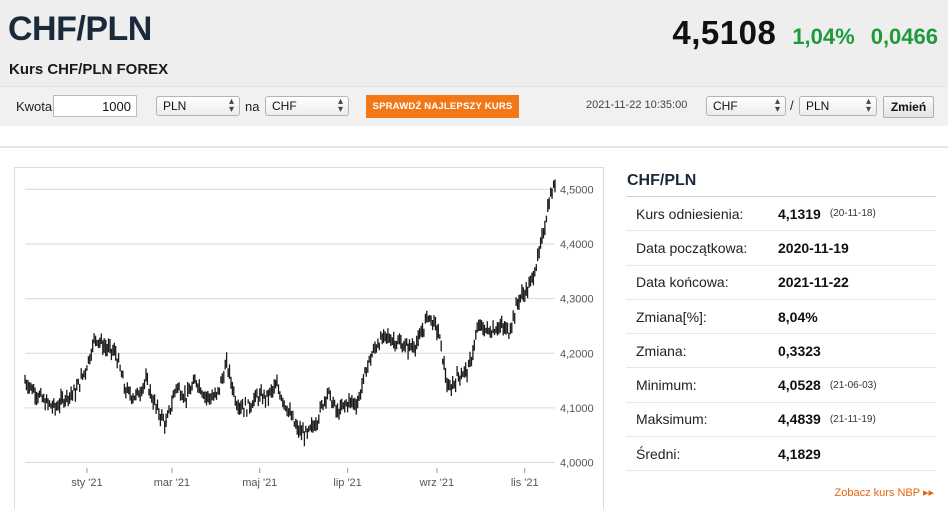 The width and height of the screenshot is (948, 510). Describe the element at coordinates (252, 106) in the screenshot. I see `na-label: na` at that location.